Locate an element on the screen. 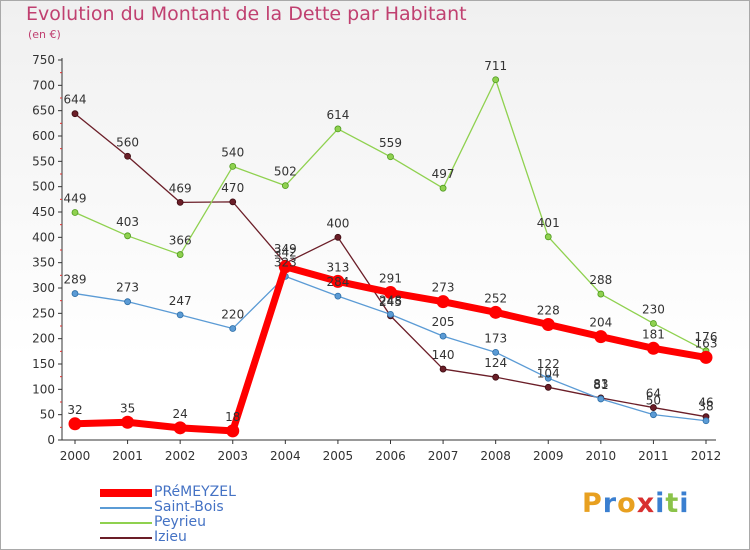  data-label: 288 is located at coordinates (600, 280).